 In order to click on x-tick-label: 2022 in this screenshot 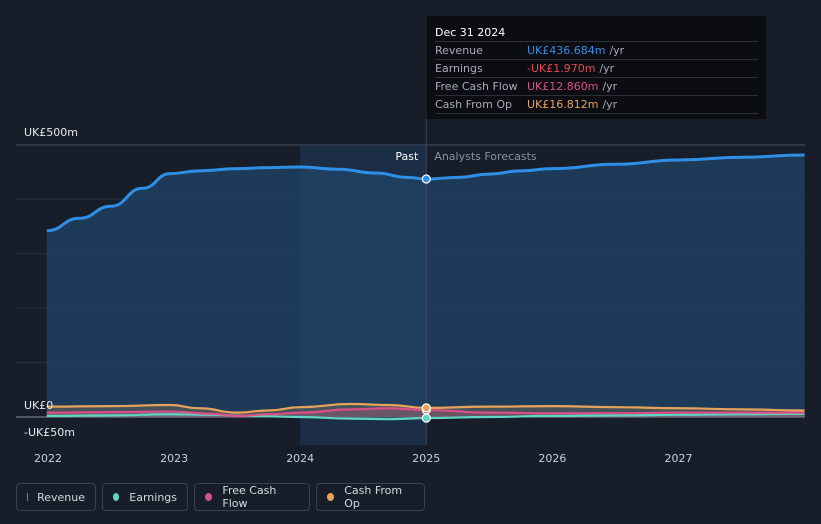, I will do `click(48, 458)`.